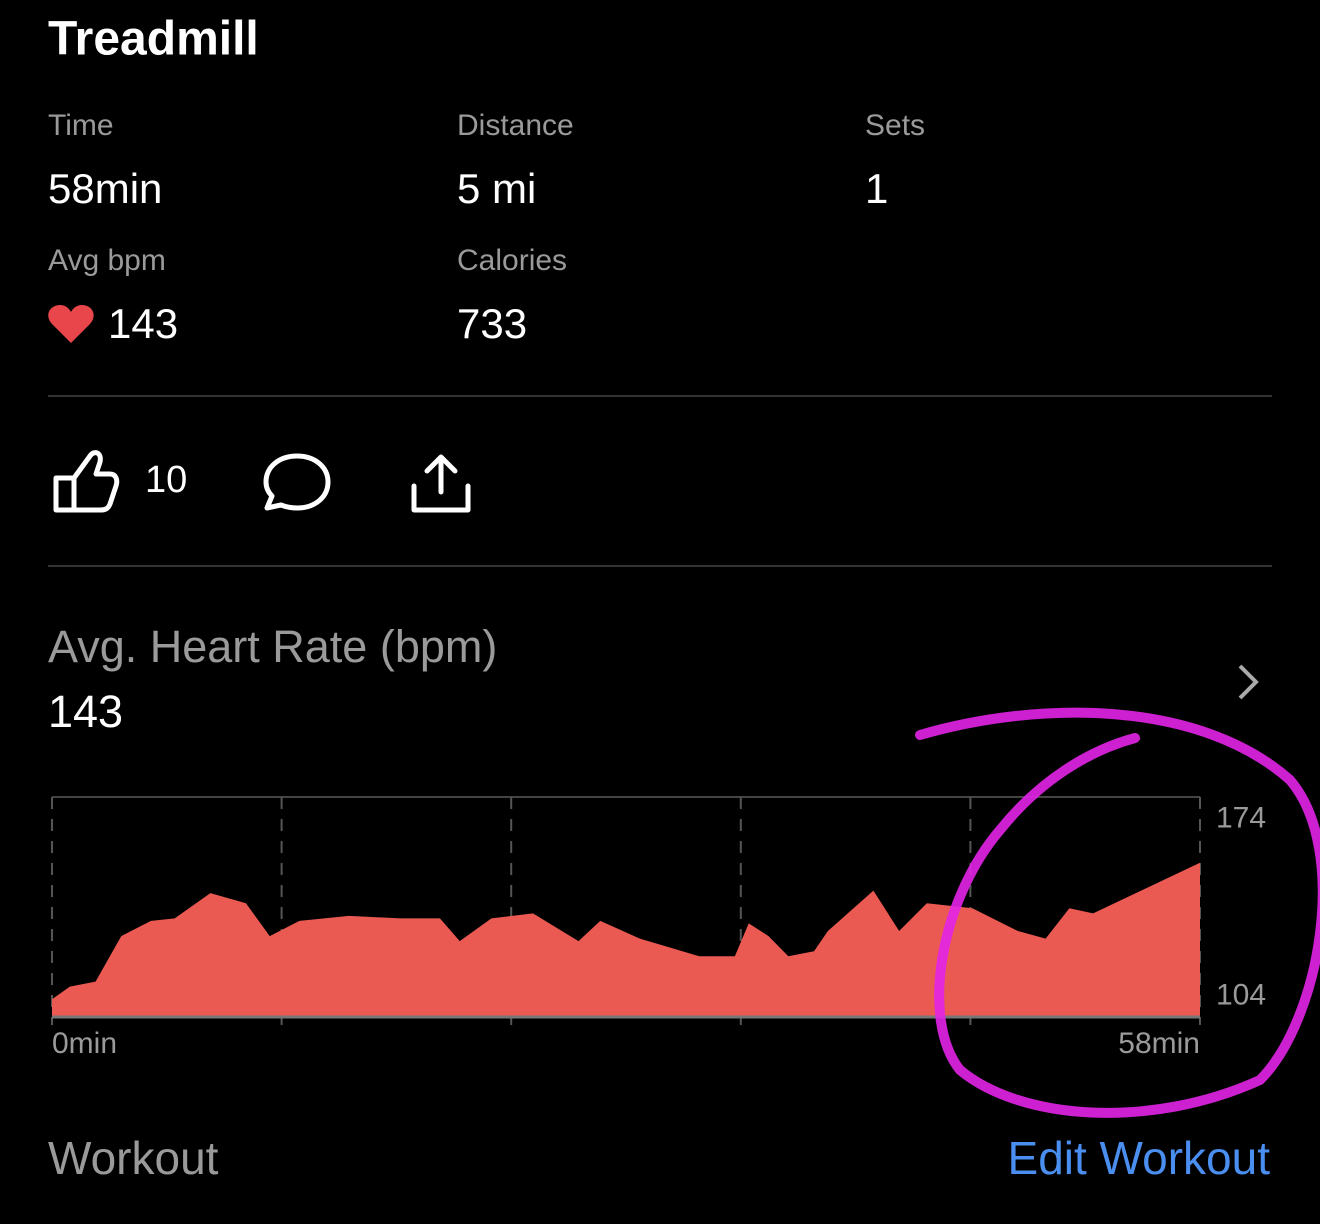 The height and width of the screenshot is (1224, 1320). Describe the element at coordinates (105, 188) in the screenshot. I see `stat-value: 58min` at that location.